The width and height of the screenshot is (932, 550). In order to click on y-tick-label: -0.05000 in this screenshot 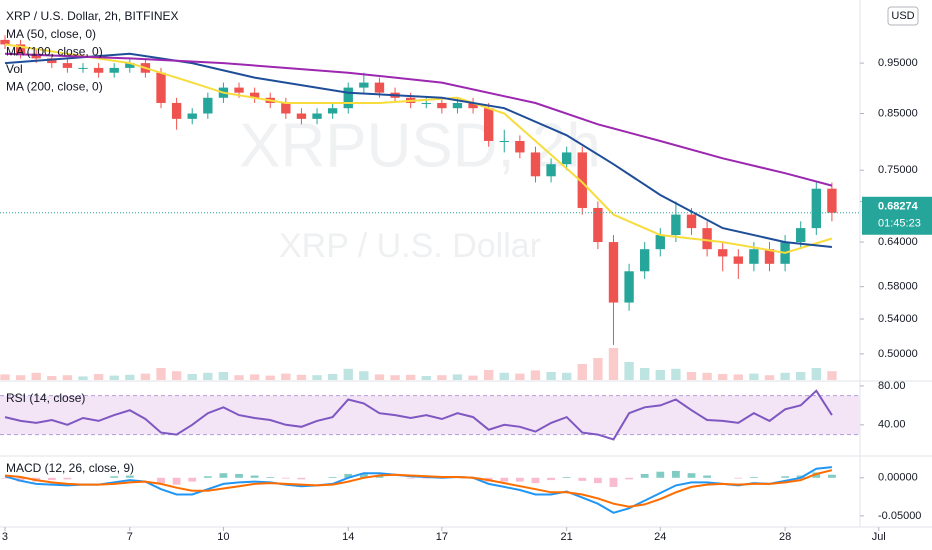, I will do `click(899, 516)`.